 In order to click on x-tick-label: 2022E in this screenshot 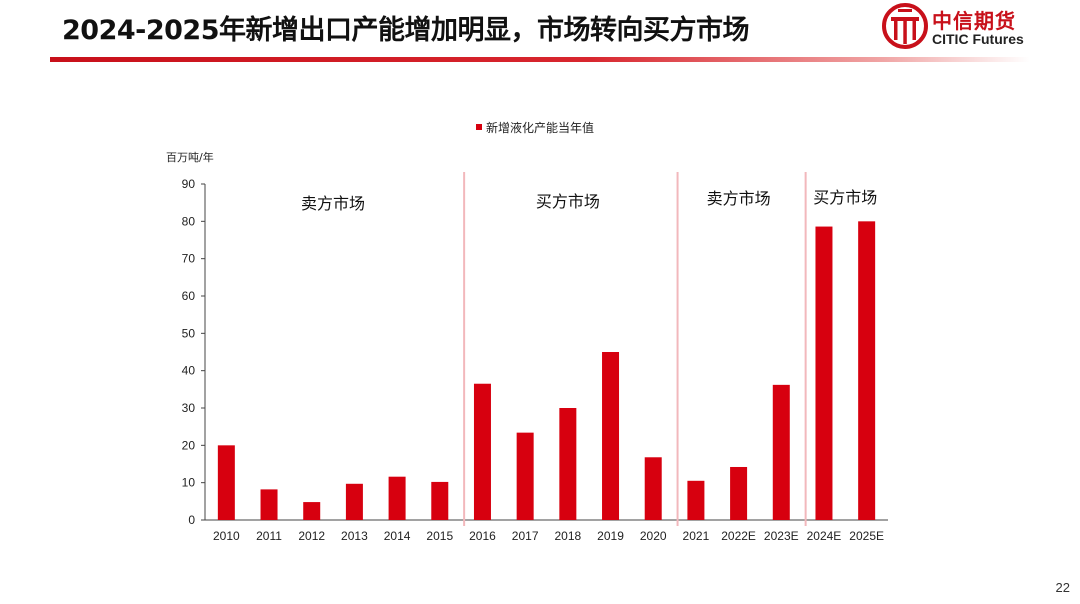, I will do `click(738, 536)`.